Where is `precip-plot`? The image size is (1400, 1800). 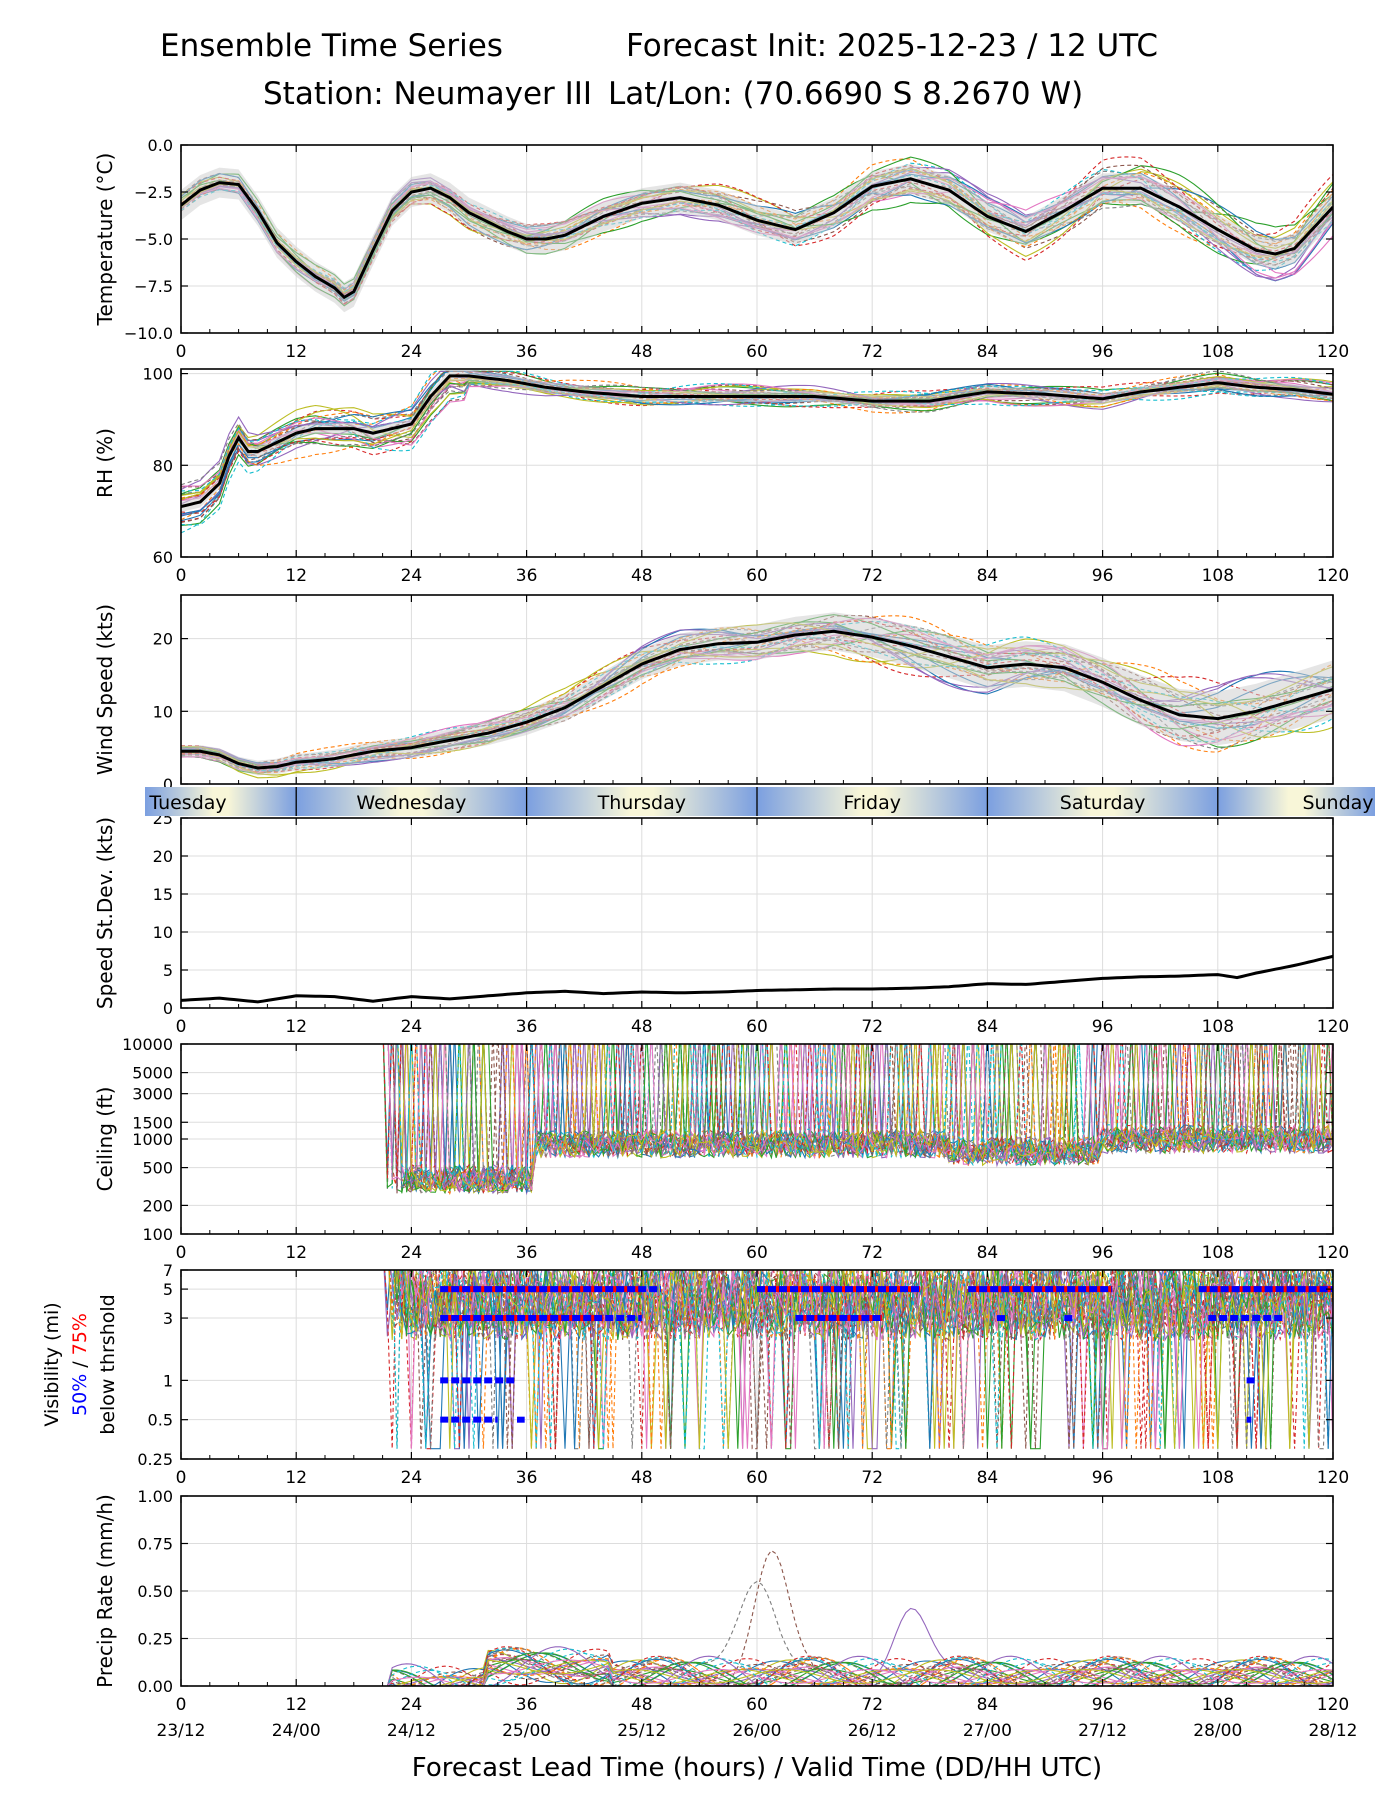 precip-plot is located at coordinates (757, 1591).